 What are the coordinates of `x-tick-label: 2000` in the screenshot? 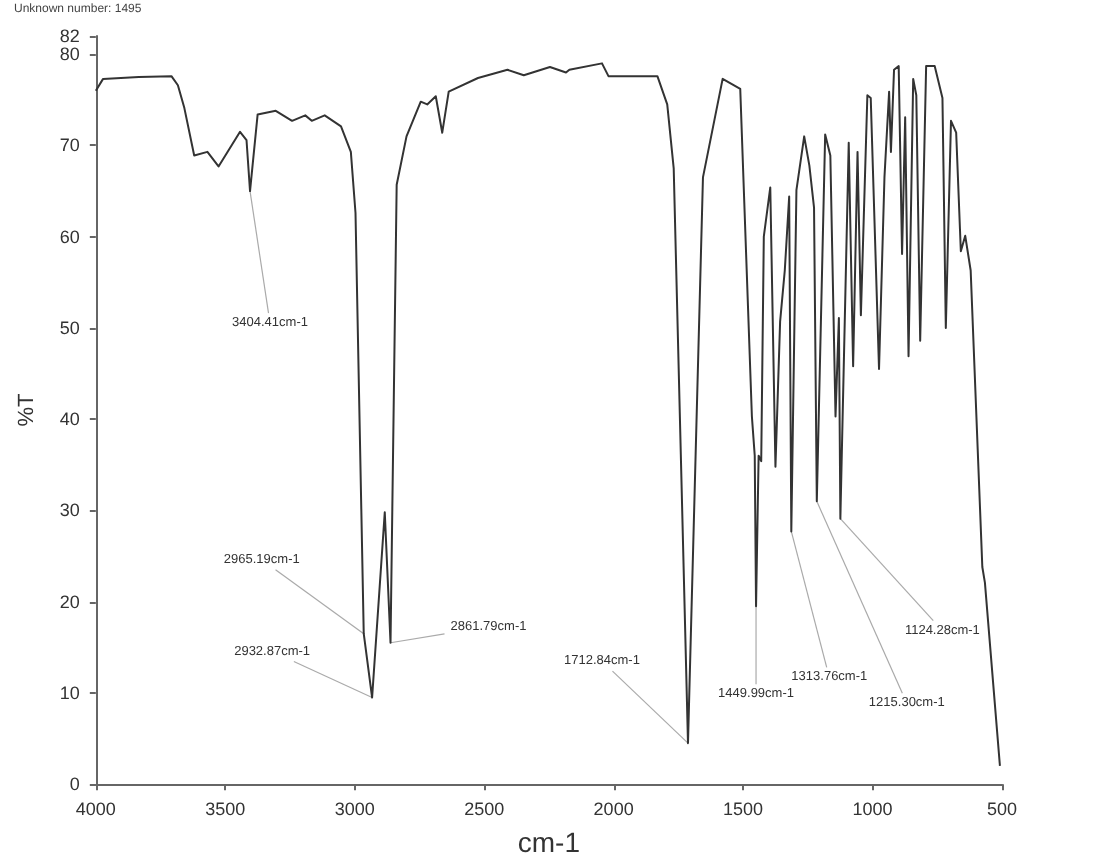 It's located at (613, 809).